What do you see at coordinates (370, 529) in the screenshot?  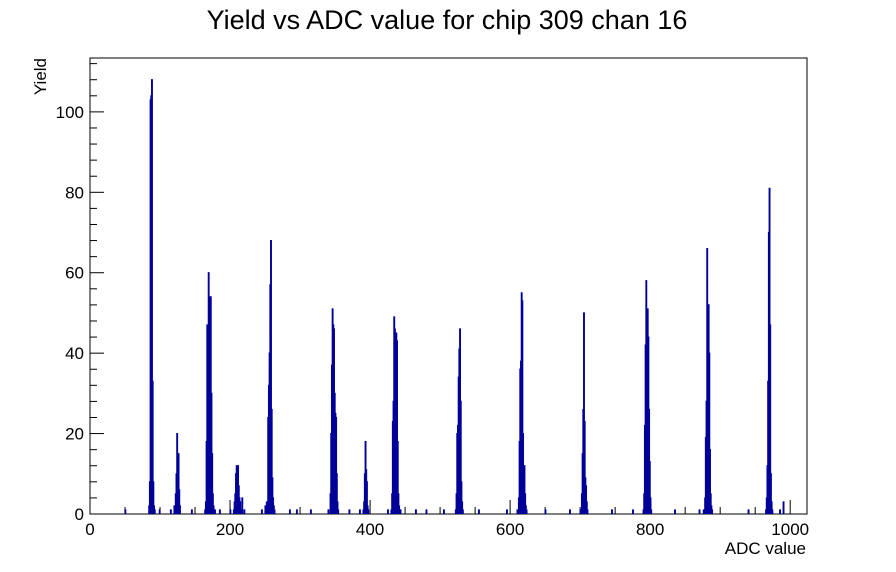 I see `x-tick-label: 400` at bounding box center [370, 529].